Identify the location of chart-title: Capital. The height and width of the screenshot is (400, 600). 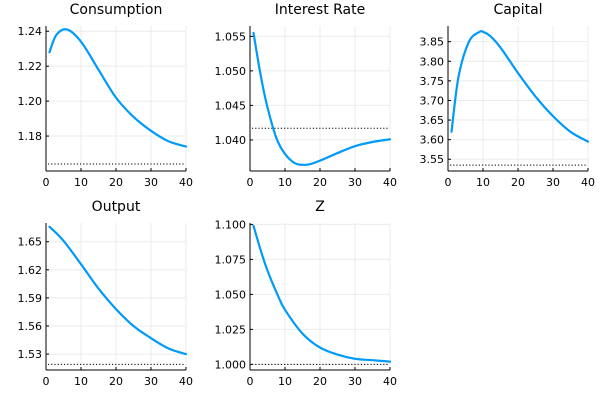
(517, 10).